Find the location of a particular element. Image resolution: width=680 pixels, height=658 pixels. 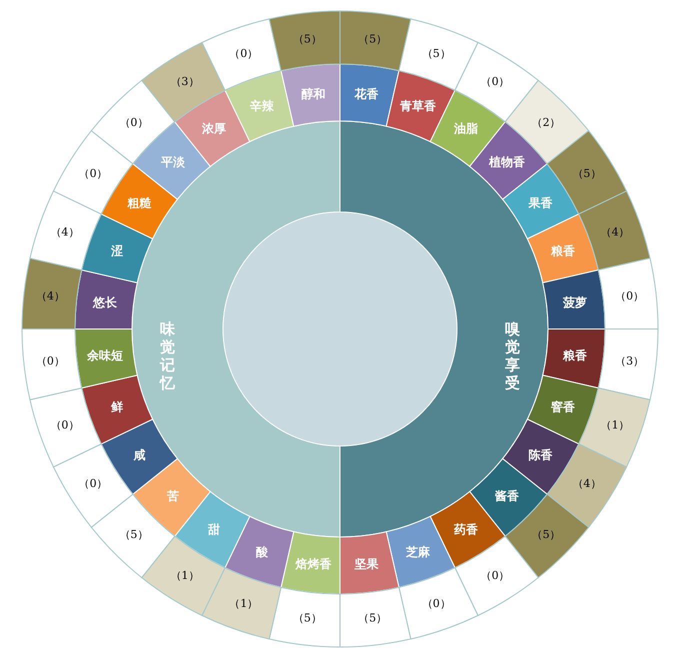

category-label: 鲜 is located at coordinates (116, 407).